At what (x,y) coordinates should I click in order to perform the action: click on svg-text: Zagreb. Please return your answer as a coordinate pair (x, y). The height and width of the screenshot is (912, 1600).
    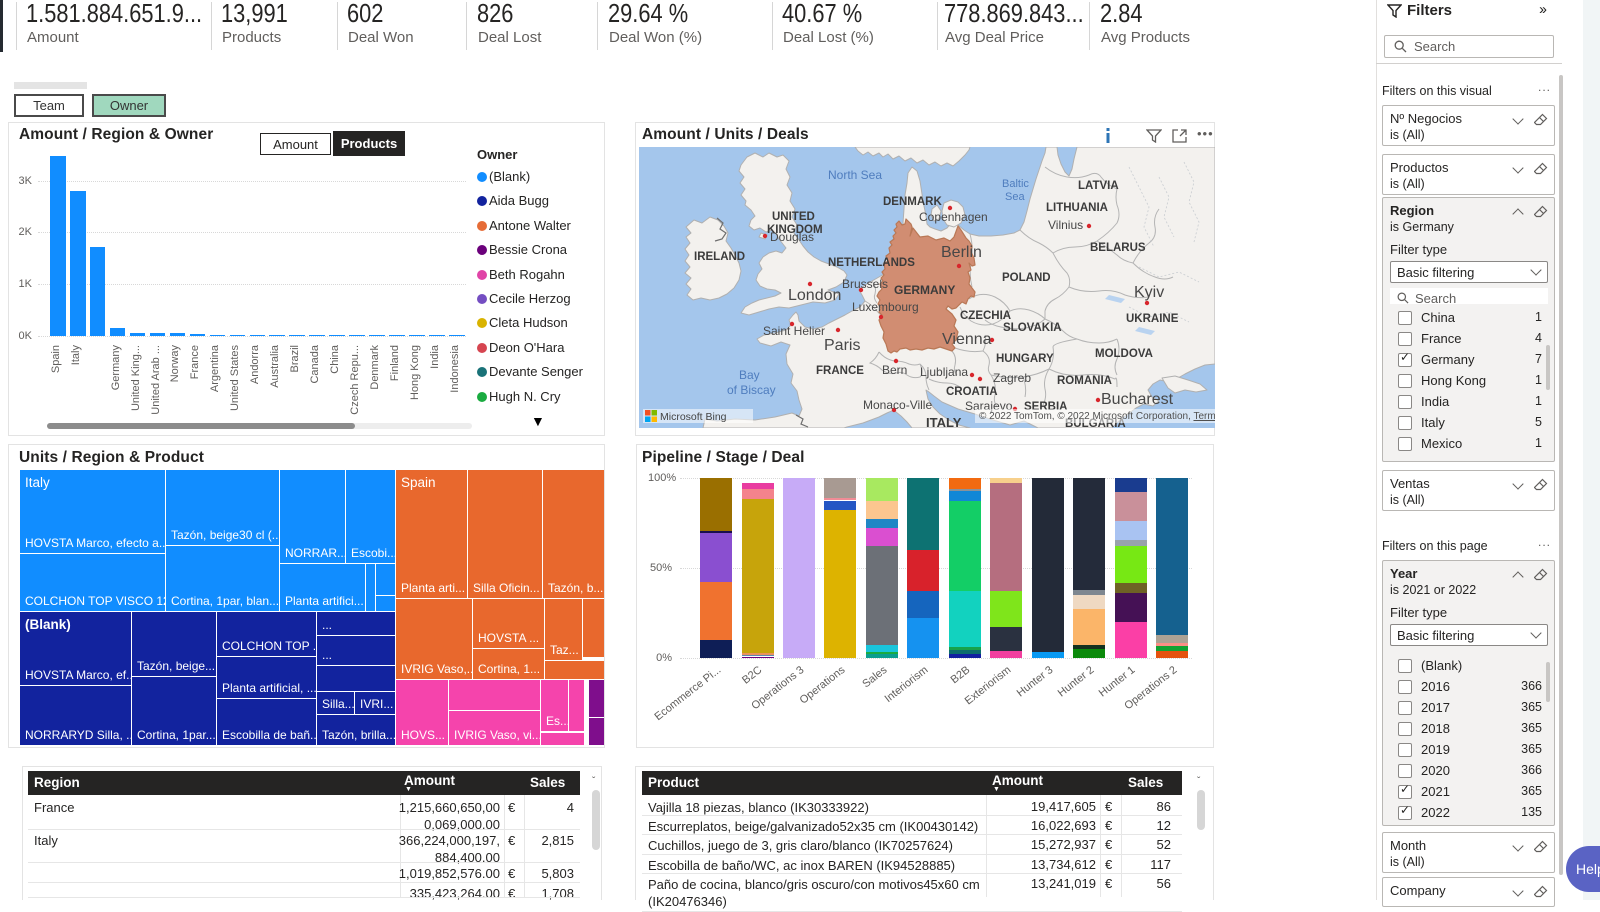
    Looking at the image, I should click on (1012, 378).